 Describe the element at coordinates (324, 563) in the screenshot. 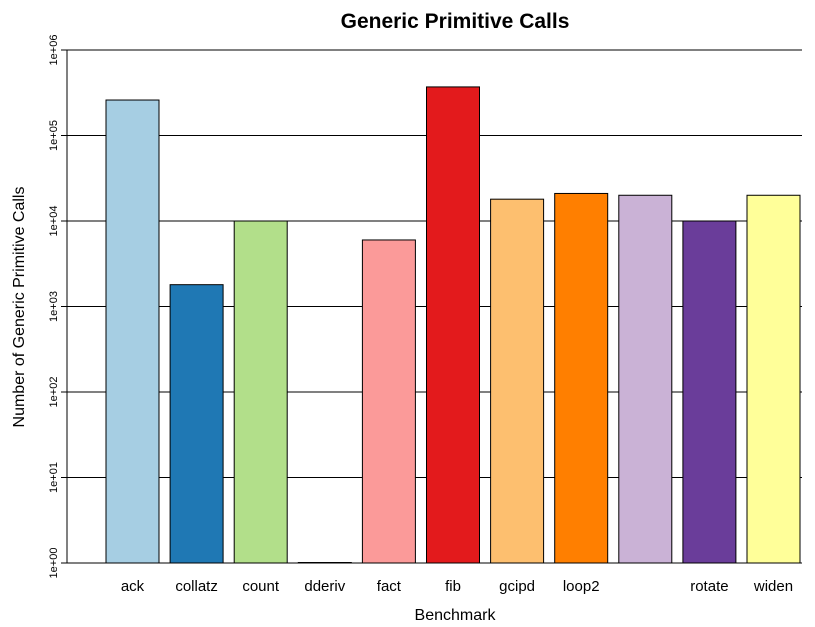

I see `bar-dderiv` at that location.